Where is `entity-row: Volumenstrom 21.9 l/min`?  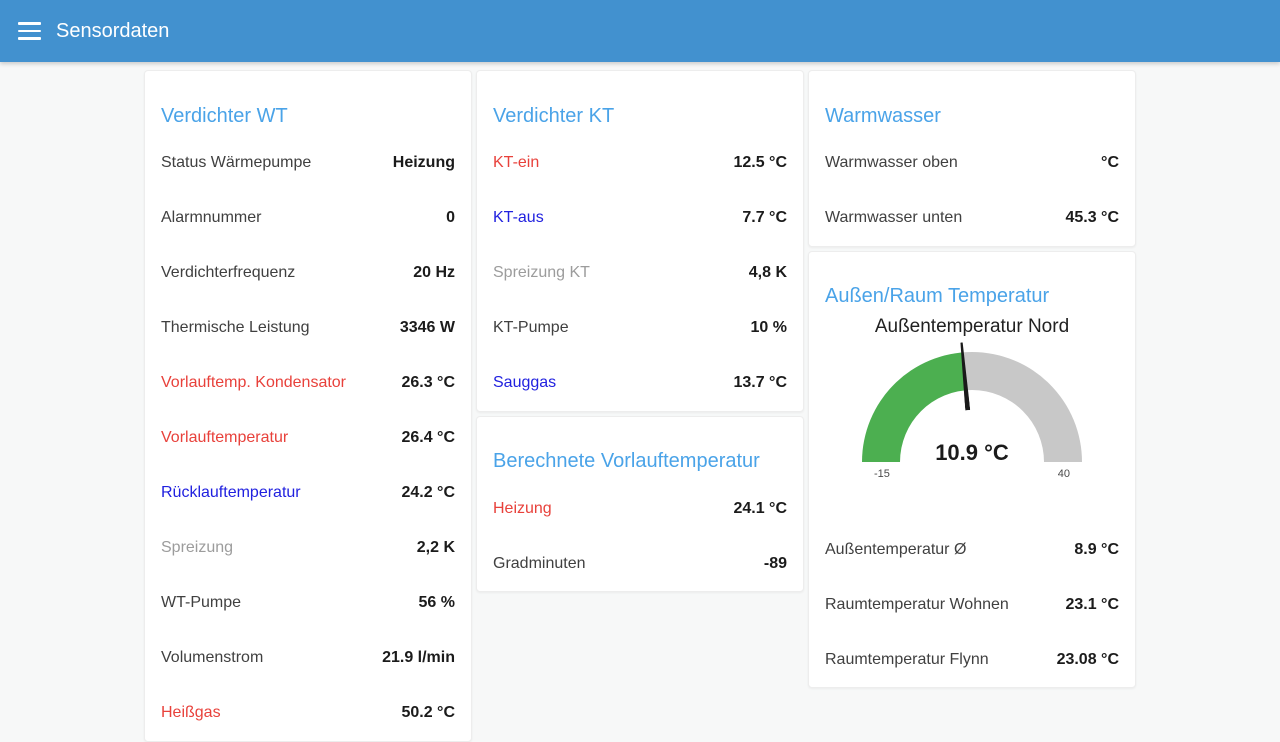 entity-row: Volumenstrom 21.9 l/min is located at coordinates (308, 658).